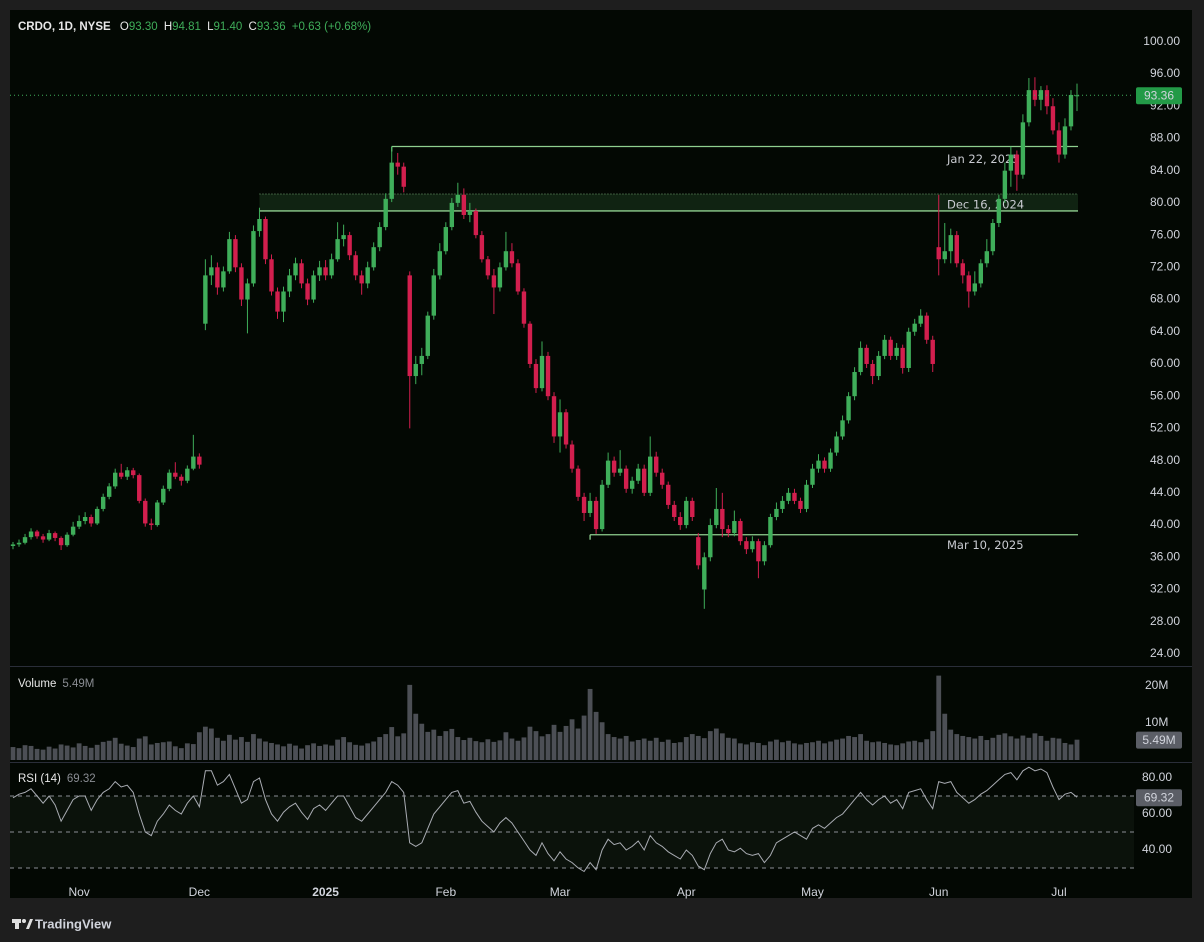 The width and height of the screenshot is (1204, 942). I want to click on symbol: CRDO, 1D, NYSE, so click(64, 27).